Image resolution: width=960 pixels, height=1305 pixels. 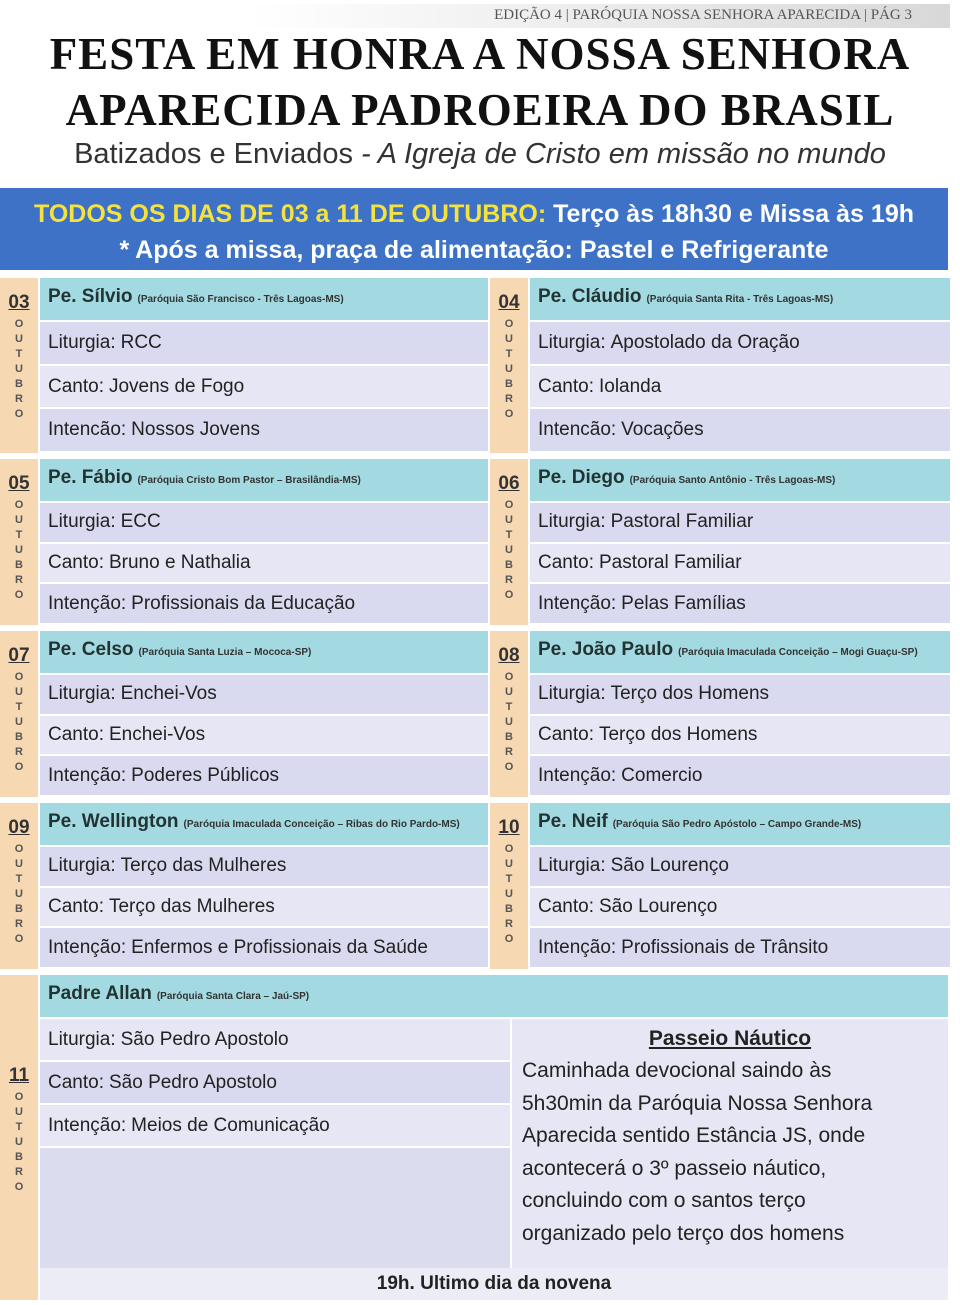 What do you see at coordinates (264, 564) in the screenshot?
I see `info-row: Canto: Bruno e Nathalia` at bounding box center [264, 564].